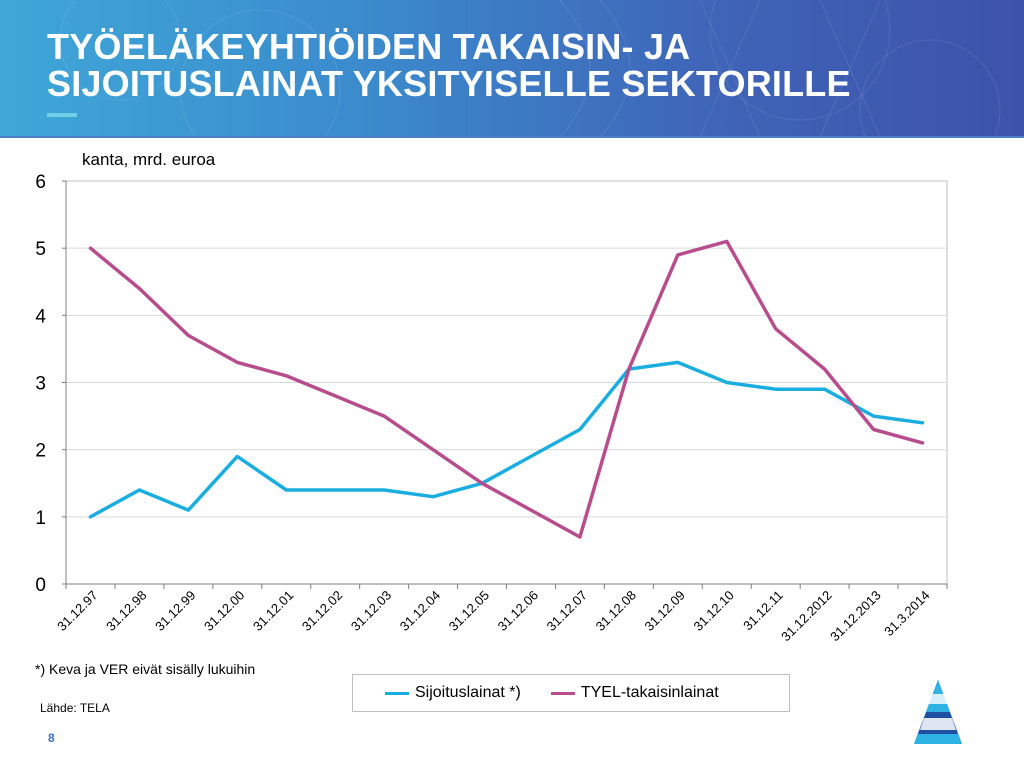 This screenshot has height=768, width=1024. What do you see at coordinates (77, 611) in the screenshot?
I see `x-tick-label: 31.12.97` at bounding box center [77, 611].